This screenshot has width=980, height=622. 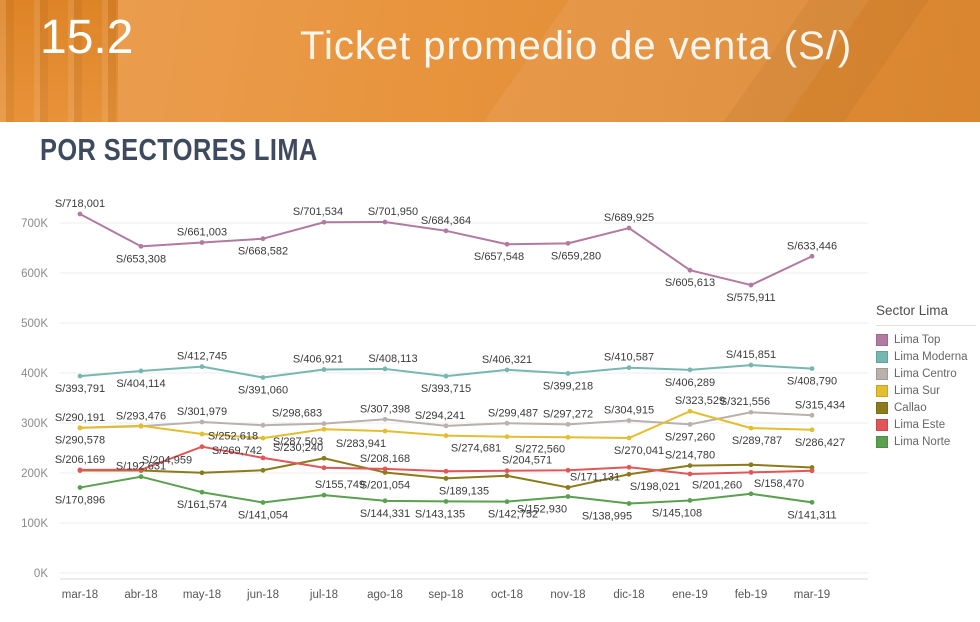 What do you see at coordinates (318, 360) in the screenshot?
I see `data-label-lima-moderna: S/406,921` at bounding box center [318, 360].